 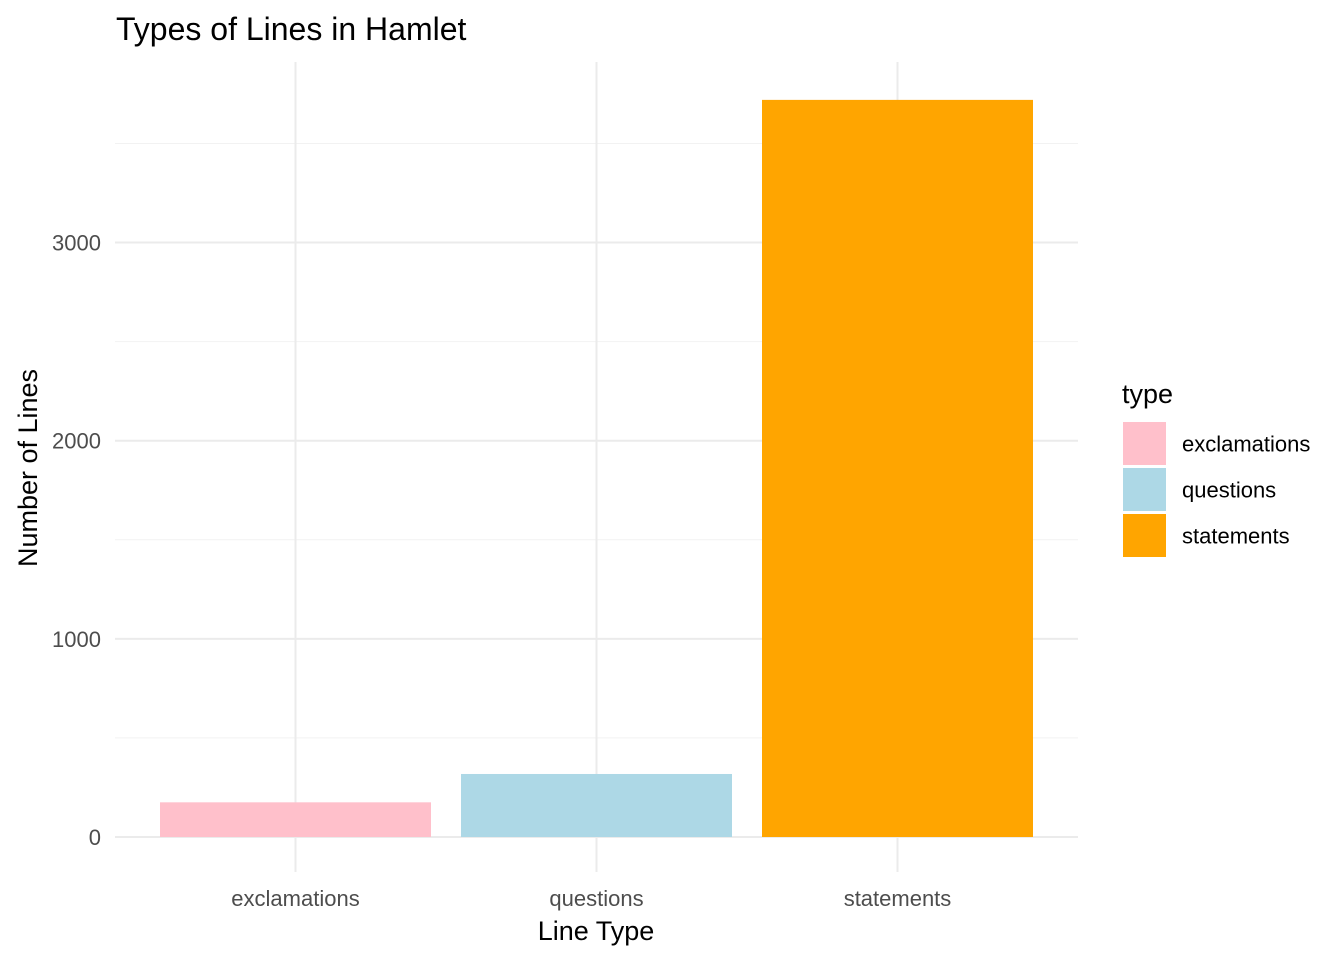 What do you see at coordinates (76, 540) in the screenshot?
I see `y-axis-ticks: 0 1000 2000 3000` at bounding box center [76, 540].